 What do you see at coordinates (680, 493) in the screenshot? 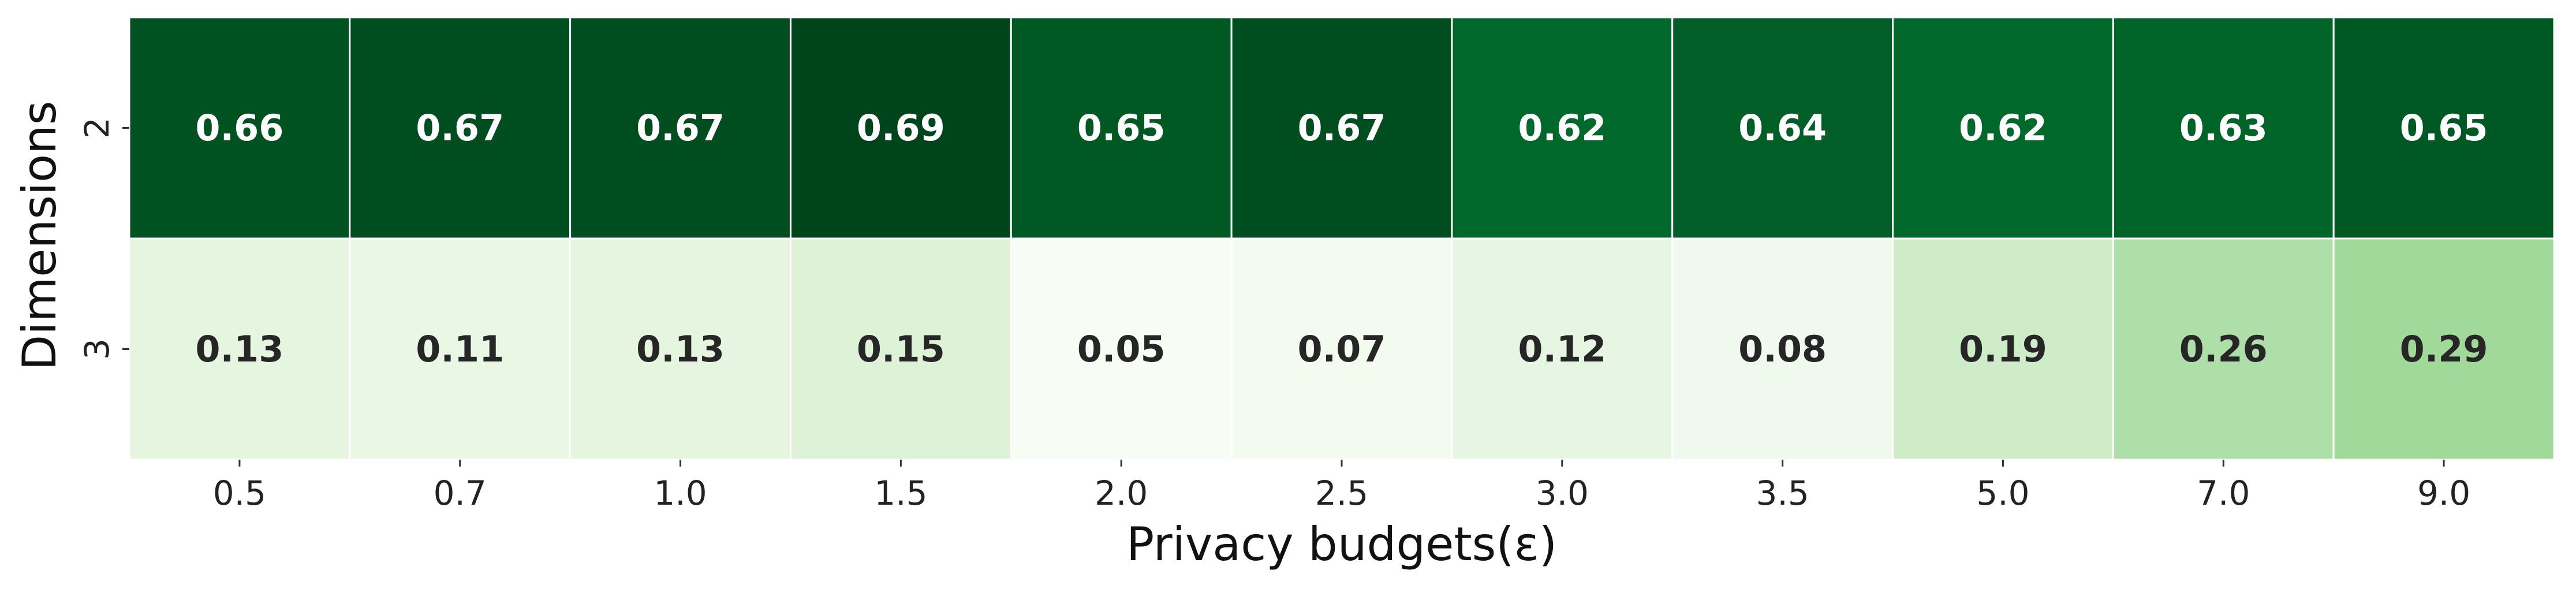
I see `x-tick-label: 1.0` at bounding box center [680, 493].